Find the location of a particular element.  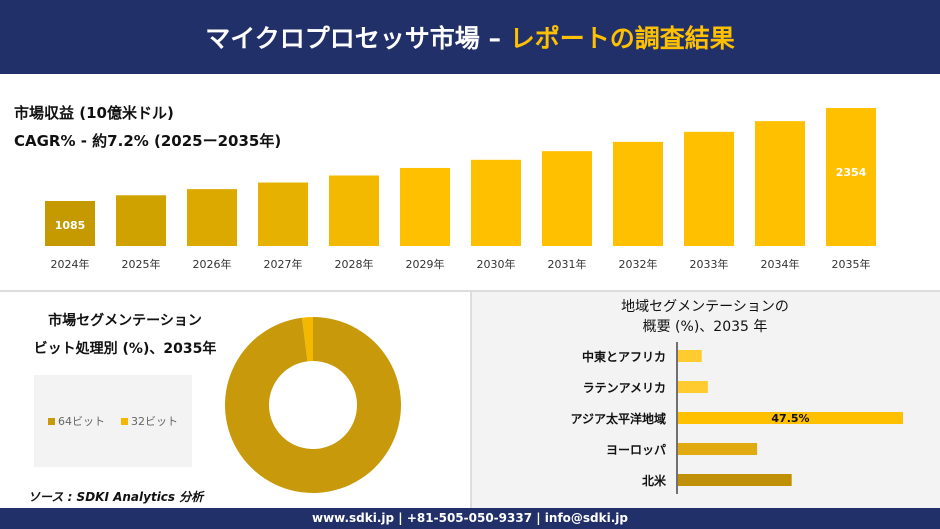

title-accent: レポートの調査結果 is located at coordinates (622, 38).